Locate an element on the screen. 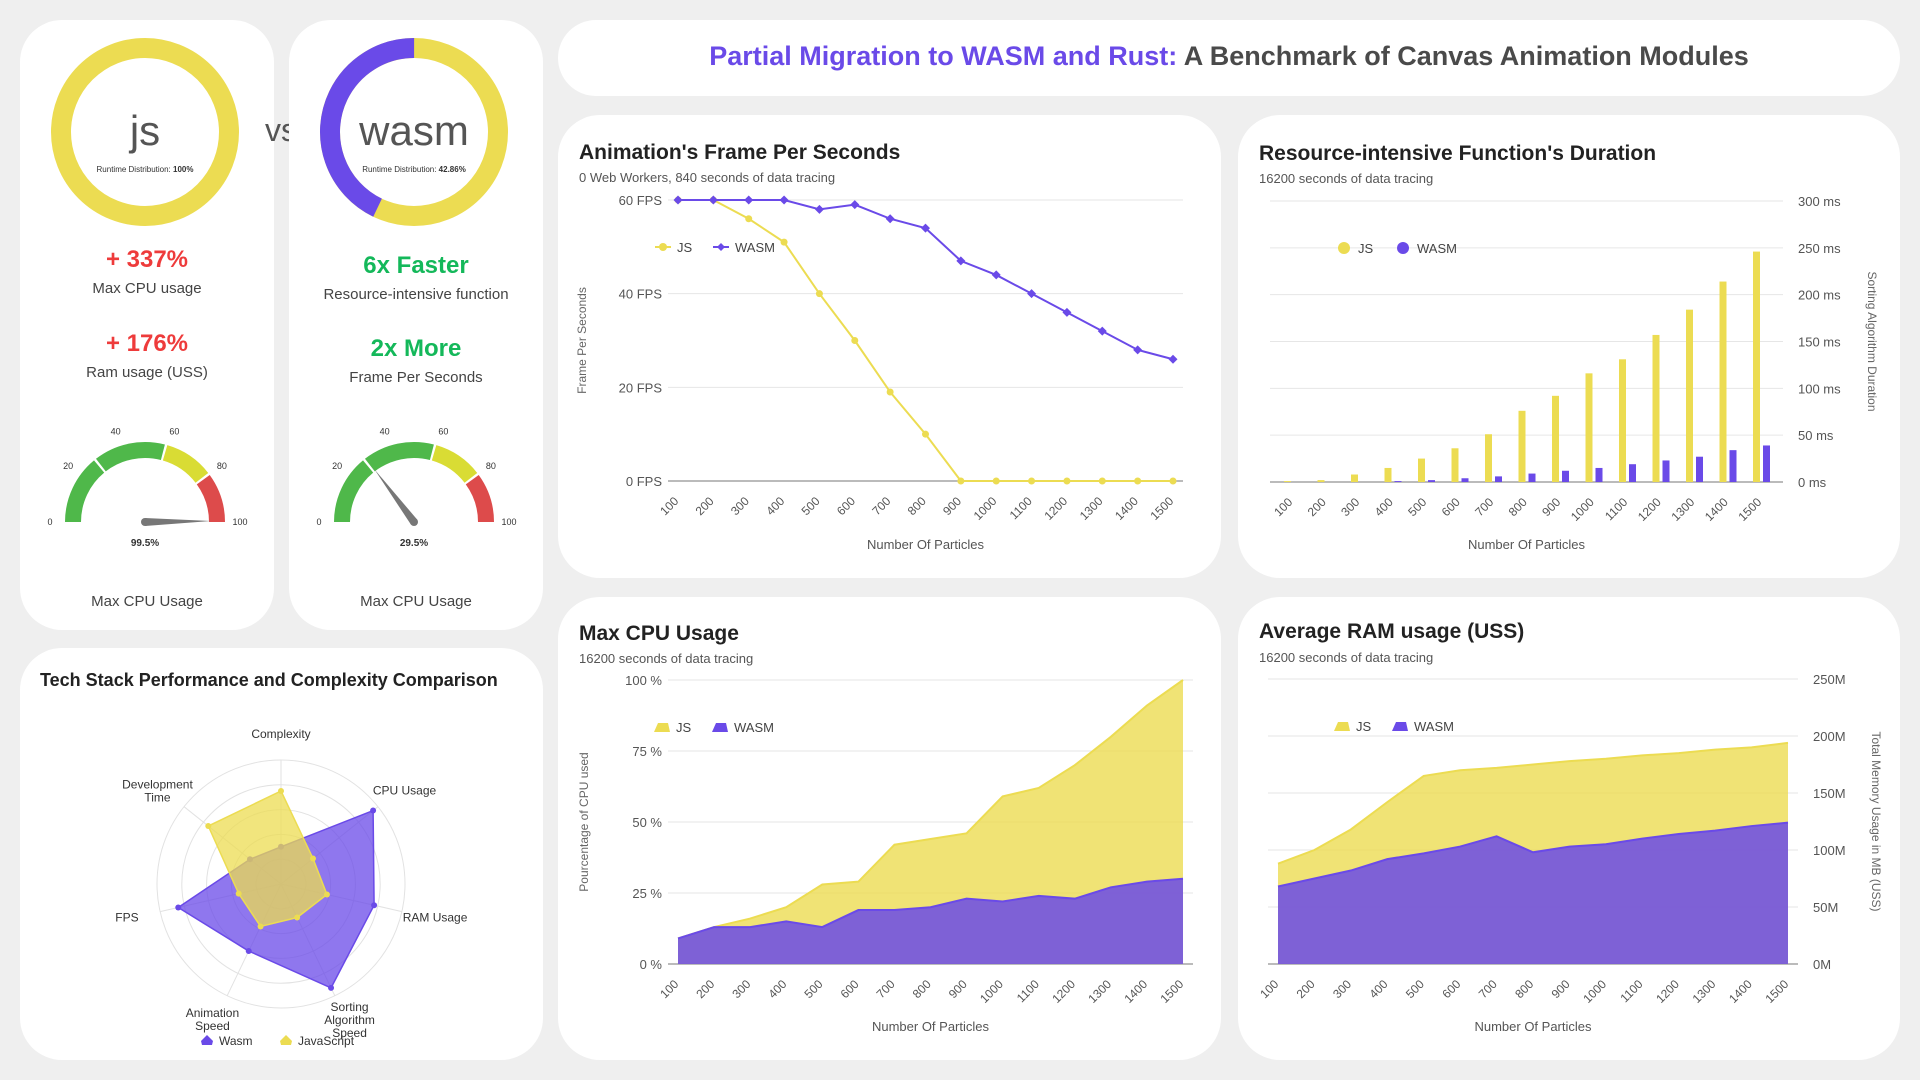 The image size is (1920, 1080). wasm-speed-stat: 6x Faster Resource-intensive function is located at coordinates (416, 277).